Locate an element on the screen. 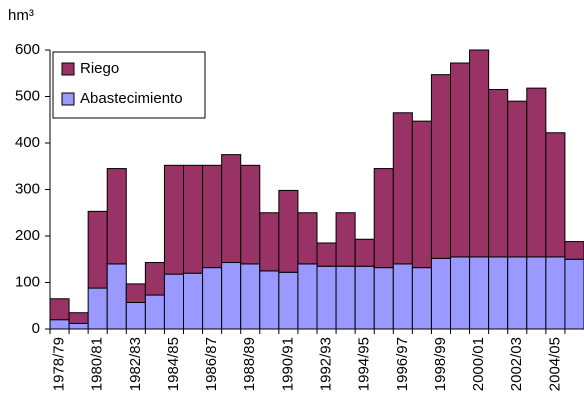 This screenshot has height=408, width=584. legend-label: Riego is located at coordinates (99, 68).